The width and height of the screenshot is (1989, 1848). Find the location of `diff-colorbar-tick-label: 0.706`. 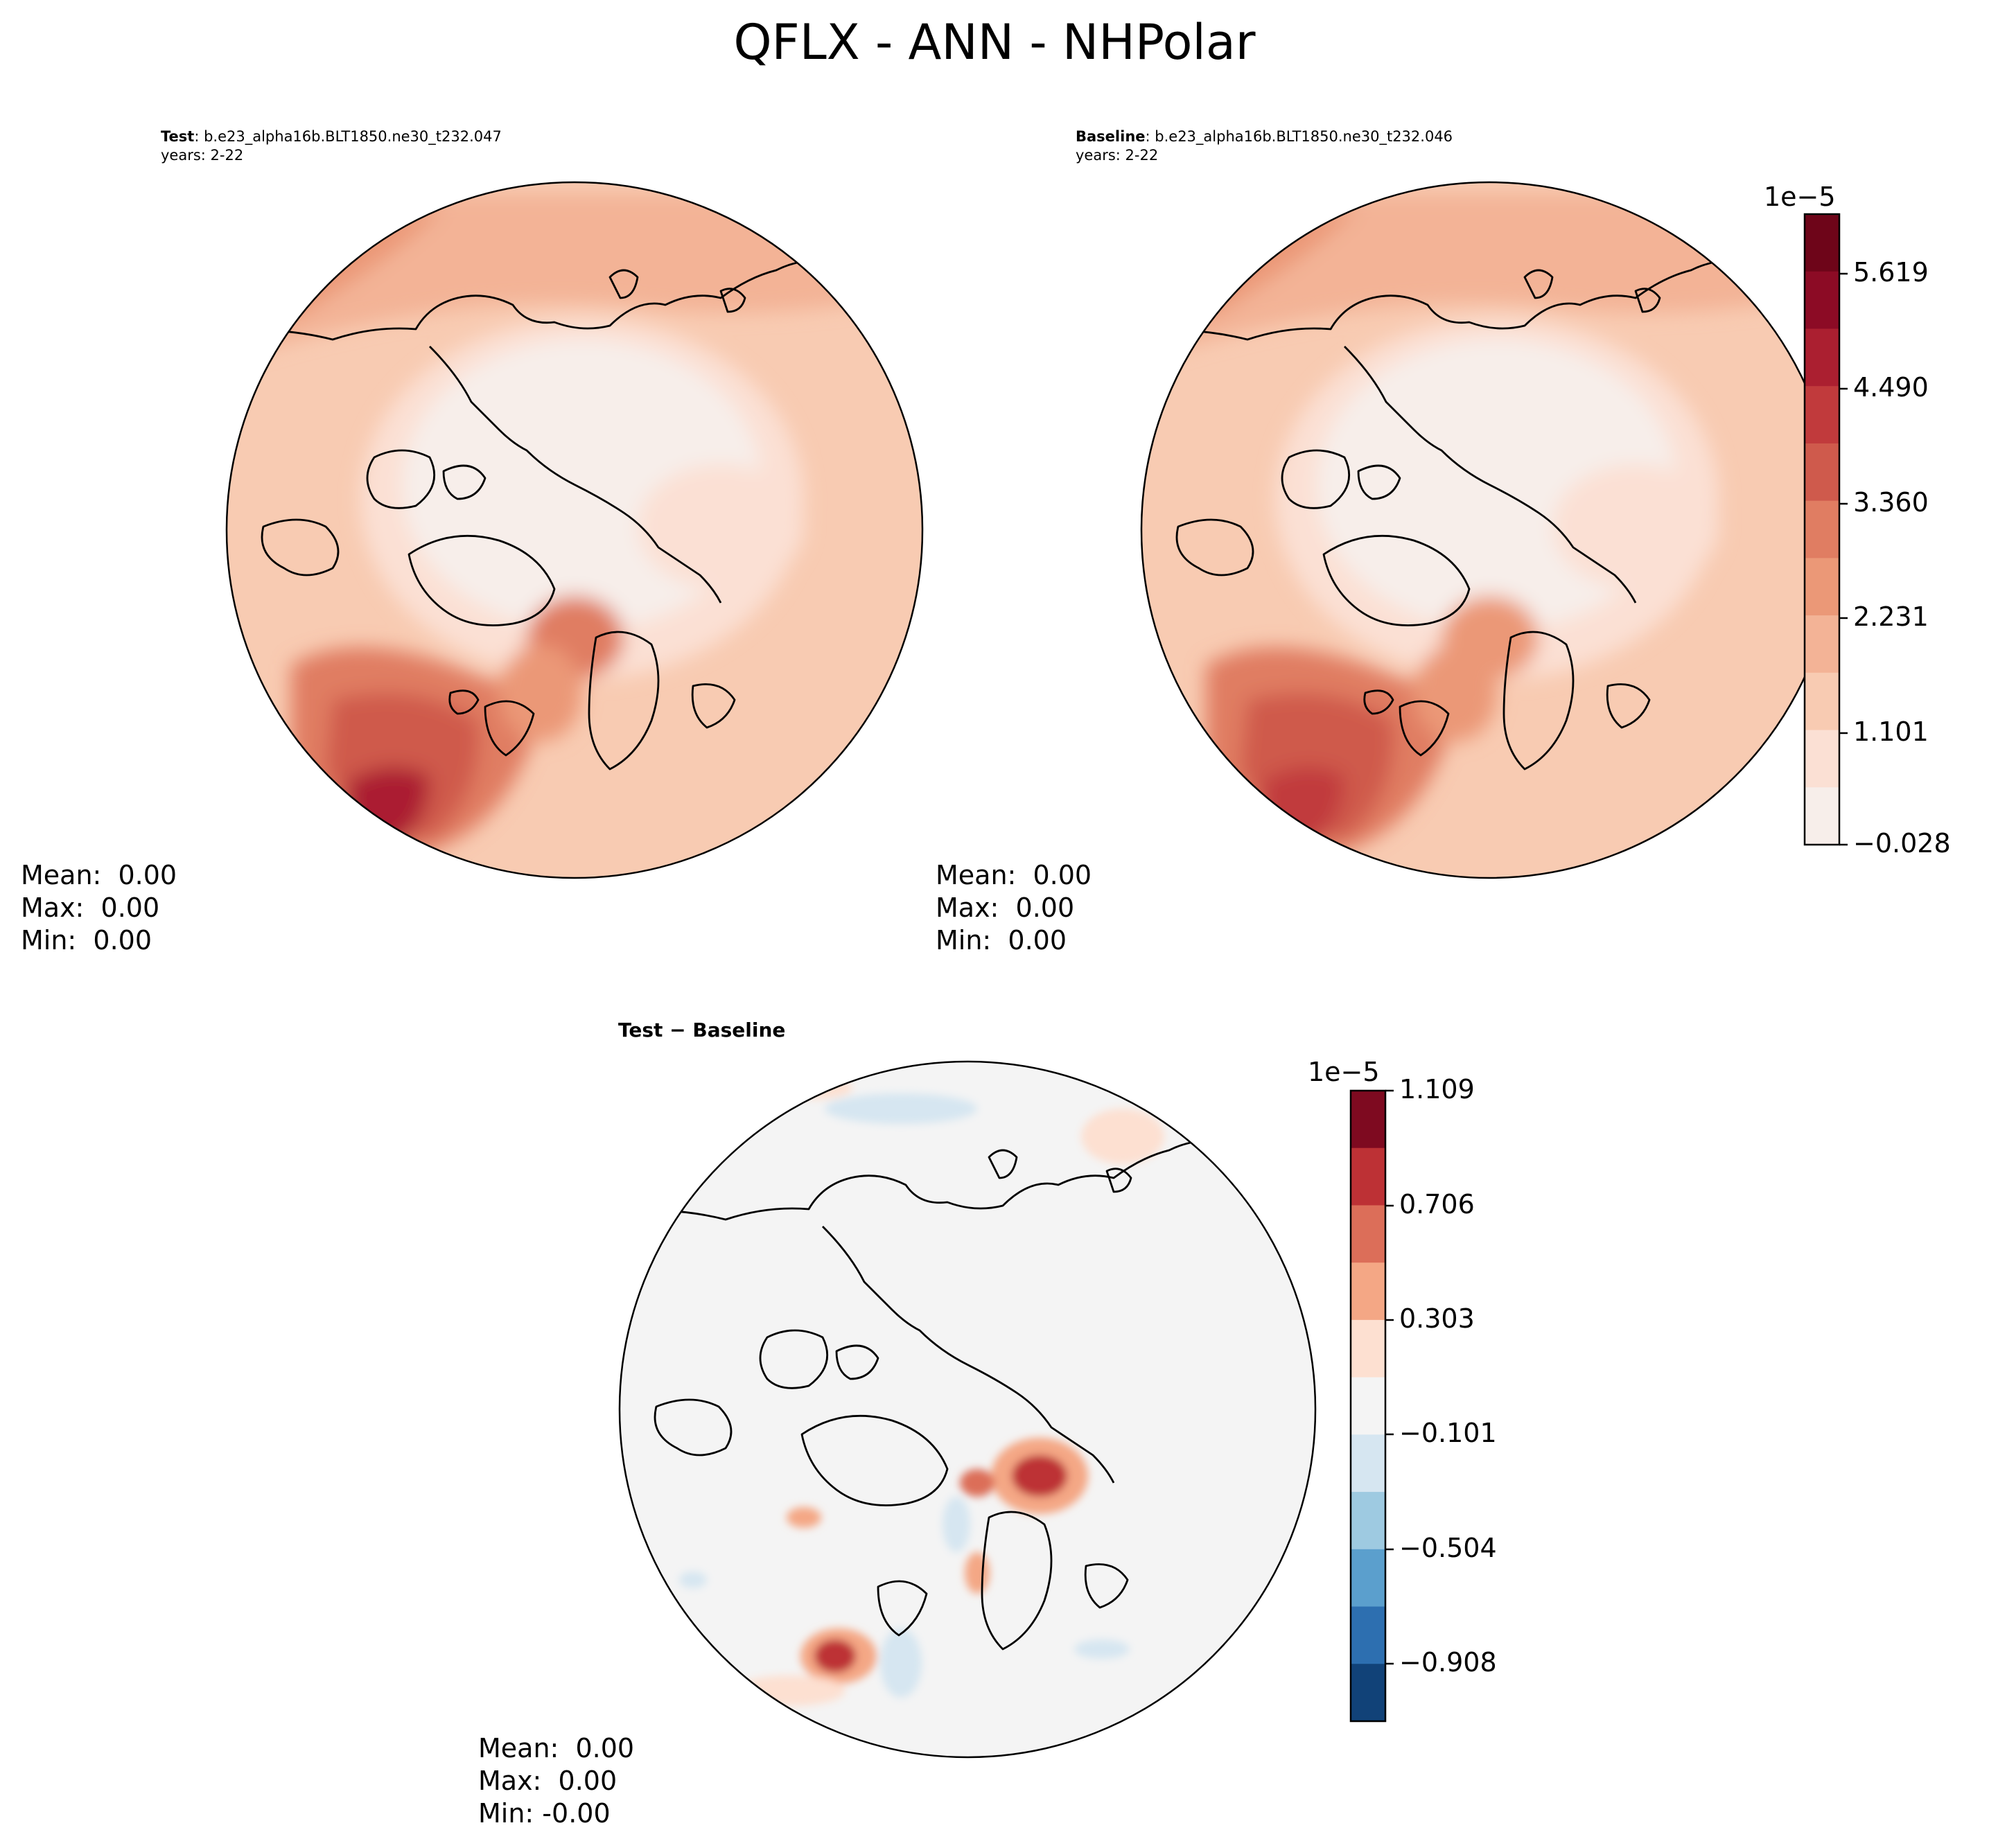

diff-colorbar-tick-label: 0.706 is located at coordinates (1437, 1204).